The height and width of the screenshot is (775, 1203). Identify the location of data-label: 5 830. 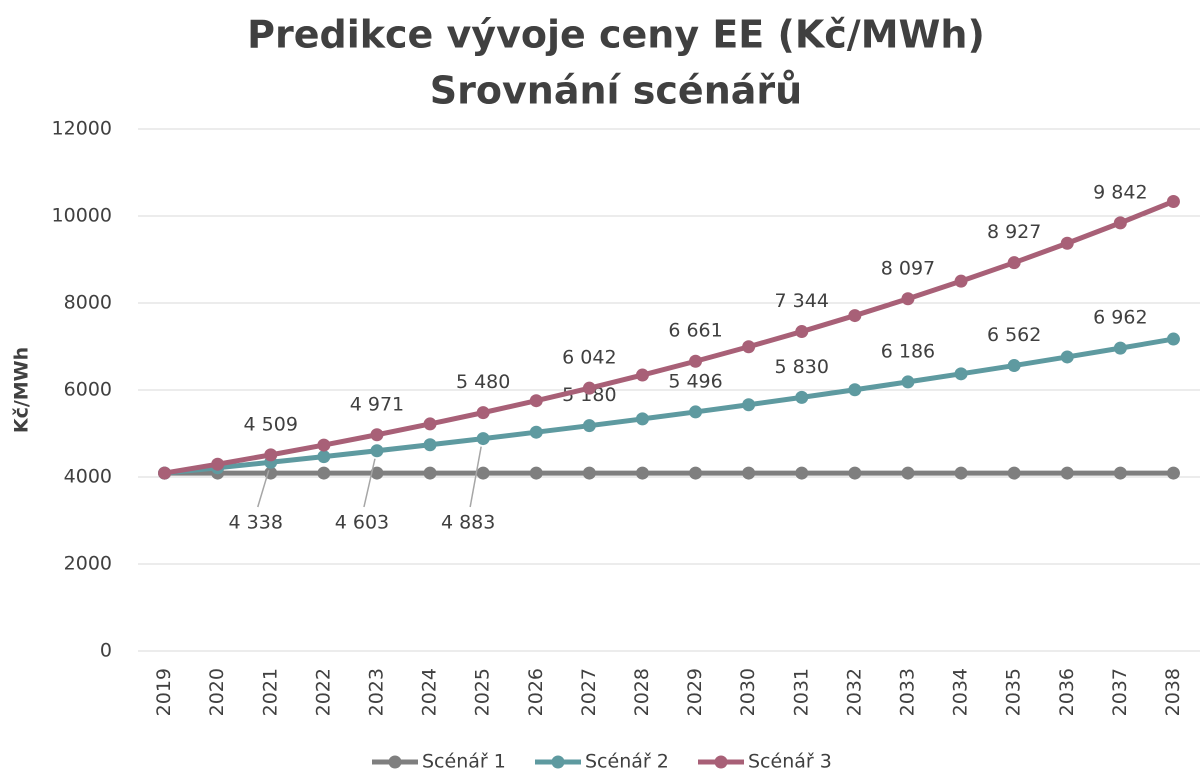
(802, 367).